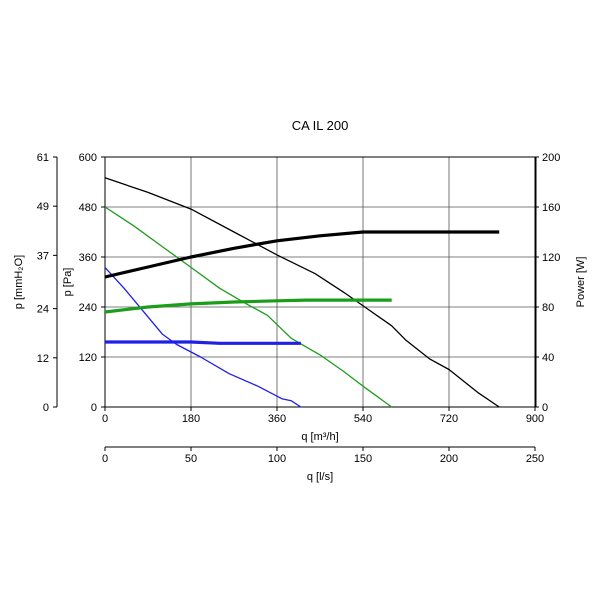  What do you see at coordinates (277, 419) in the screenshot?
I see `x-tick-label: 360` at bounding box center [277, 419].